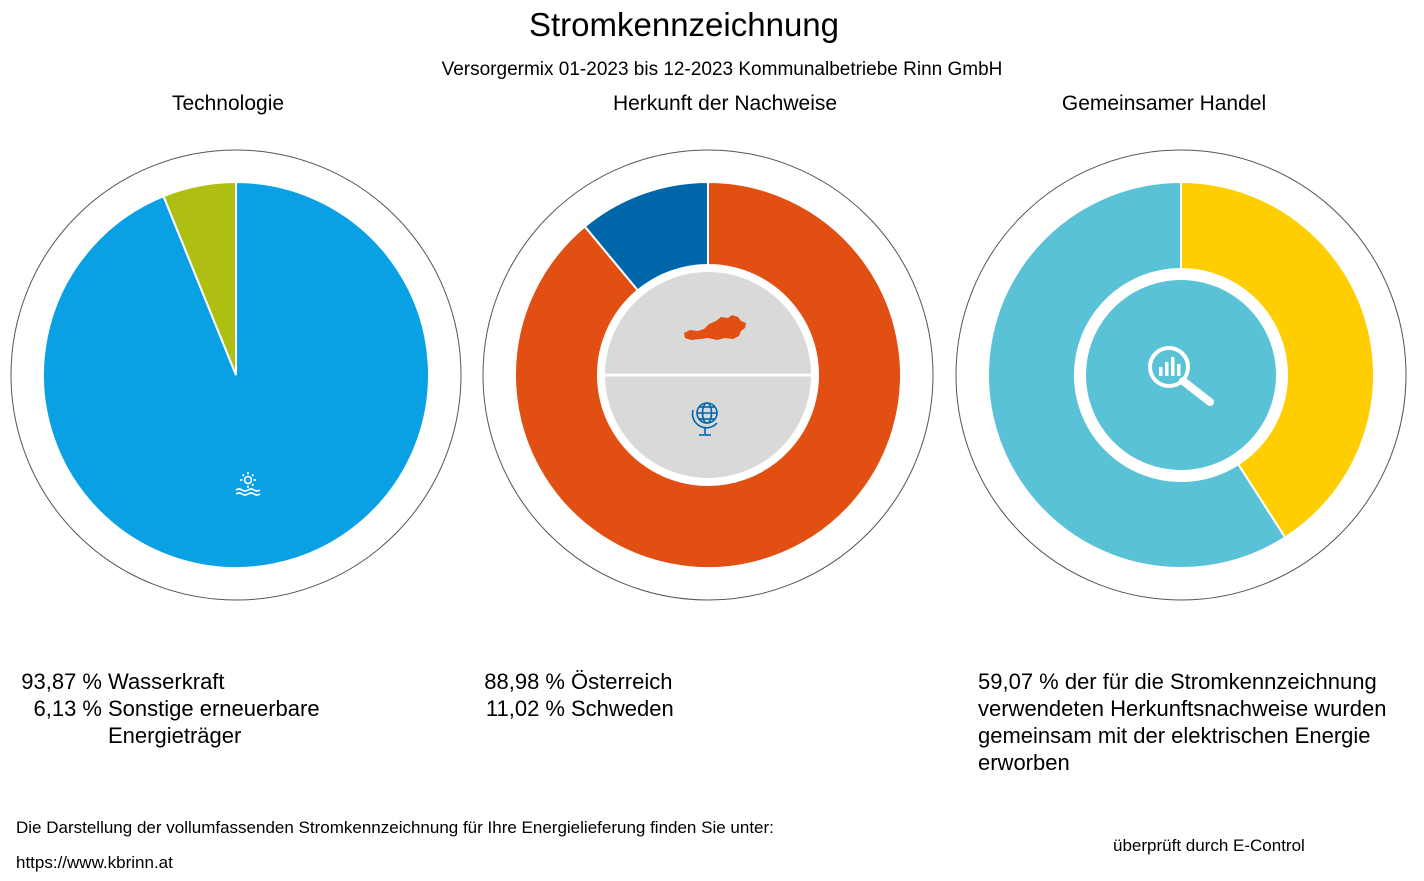  I want to click on legend-label: Wasserkraft, so click(166, 681).